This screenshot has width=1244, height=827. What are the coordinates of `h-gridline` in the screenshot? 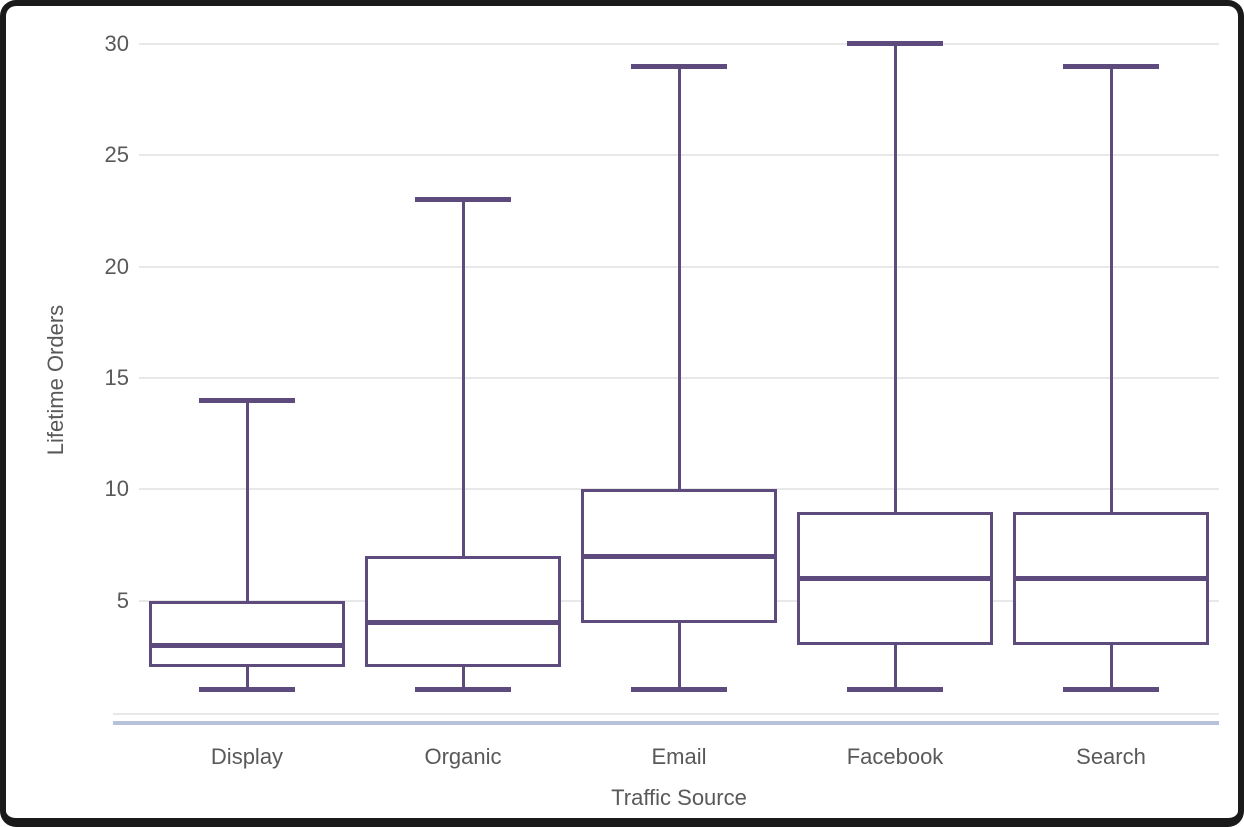 It's located at (679, 43).